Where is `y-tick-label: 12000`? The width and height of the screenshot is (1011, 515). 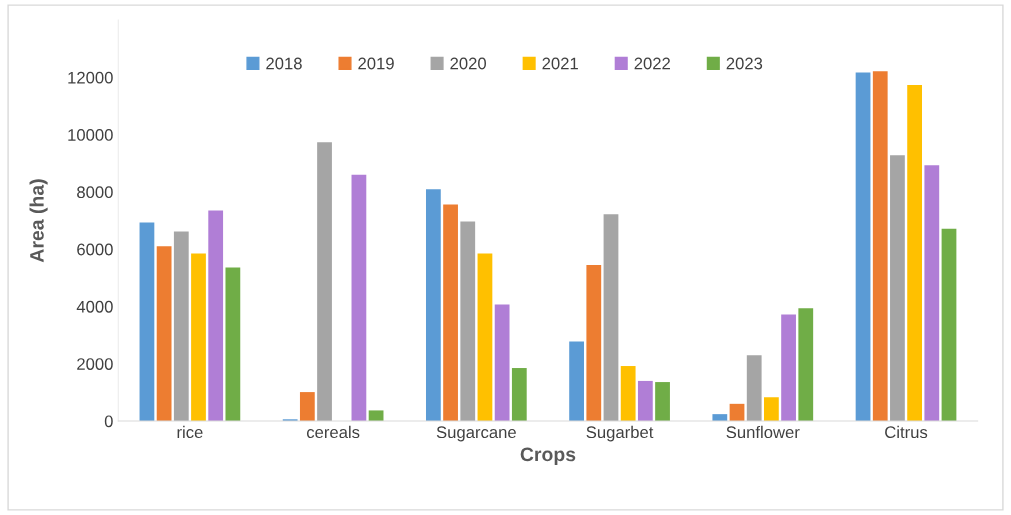
y-tick-label: 12000 is located at coordinates (90, 77).